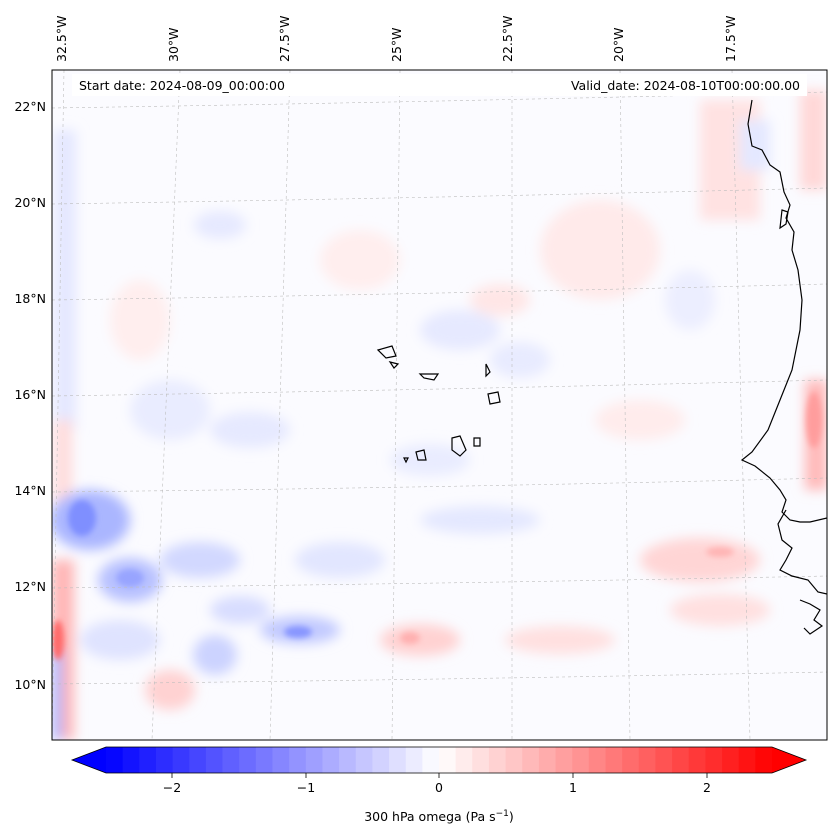 Image resolution: width=837 pixels, height=839 pixels. What do you see at coordinates (30, 490) in the screenshot?
I see `lat-label: 14°N` at bounding box center [30, 490].